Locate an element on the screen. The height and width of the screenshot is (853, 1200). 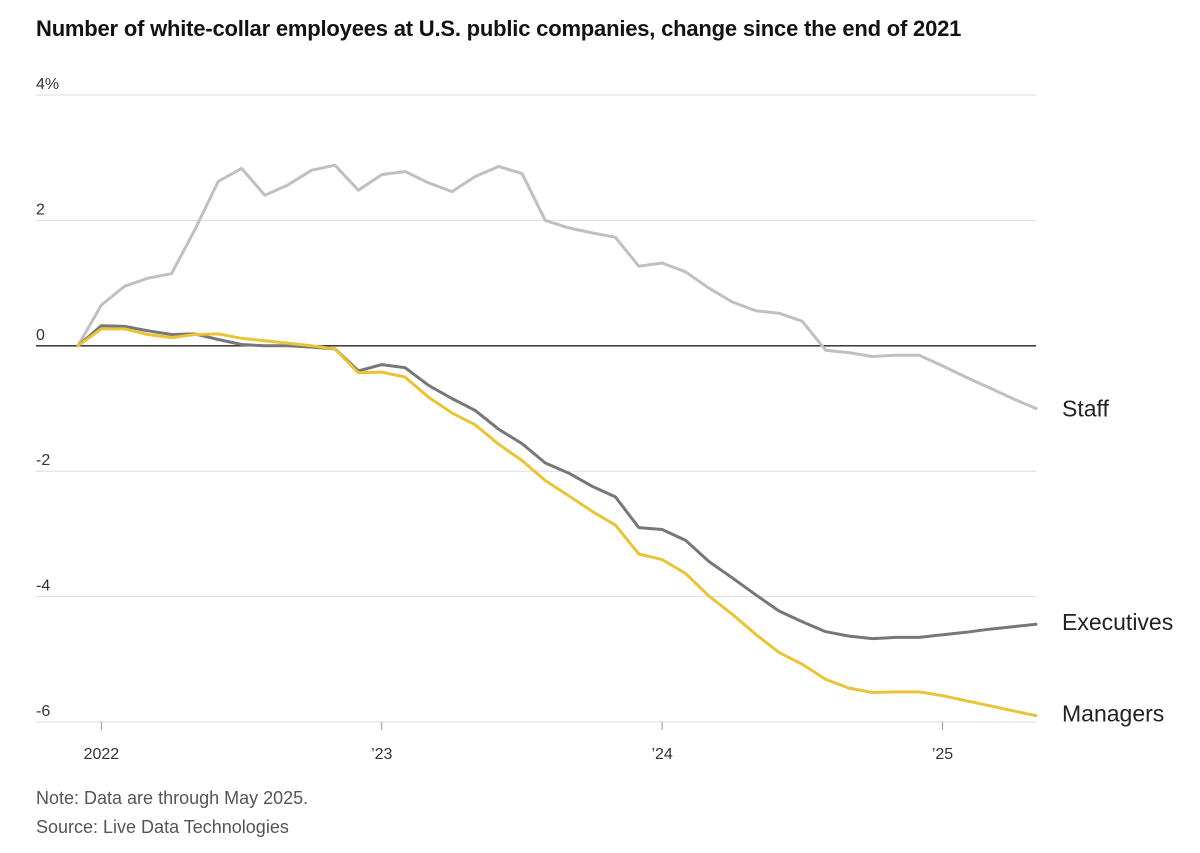
chart-source: Source: Live Data Technologies is located at coordinates (162, 827).